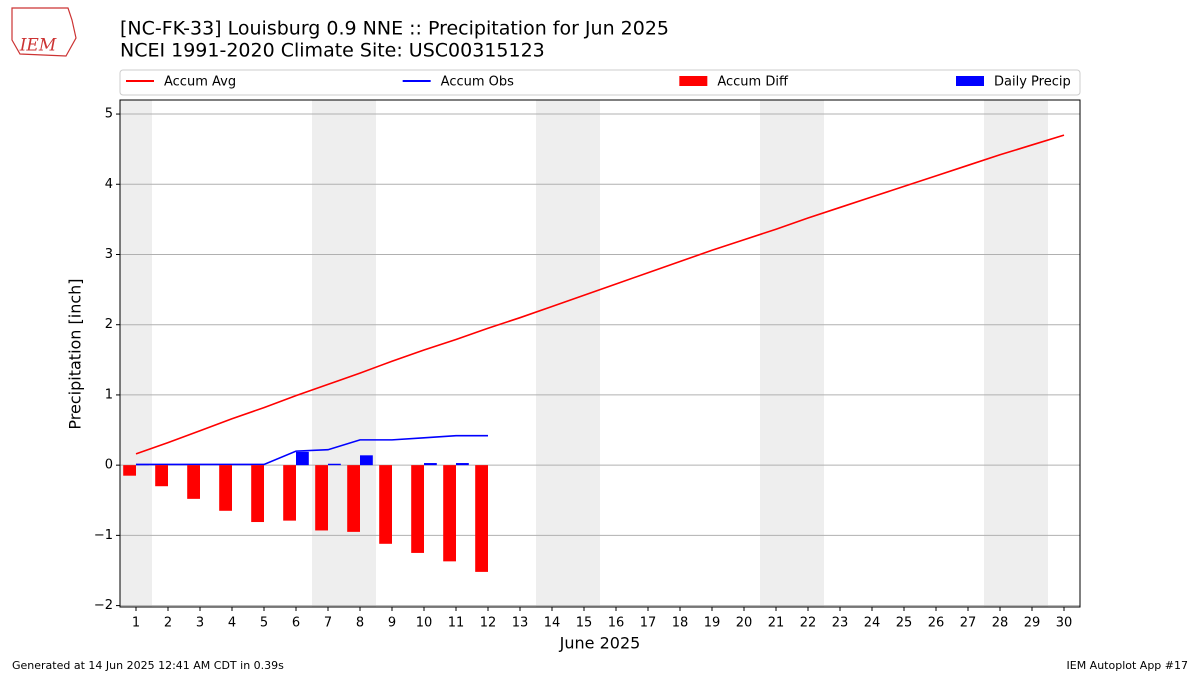 The image size is (1200, 675). What do you see at coordinates (392, 623) in the screenshot?
I see `x-tick-label: 9` at bounding box center [392, 623].